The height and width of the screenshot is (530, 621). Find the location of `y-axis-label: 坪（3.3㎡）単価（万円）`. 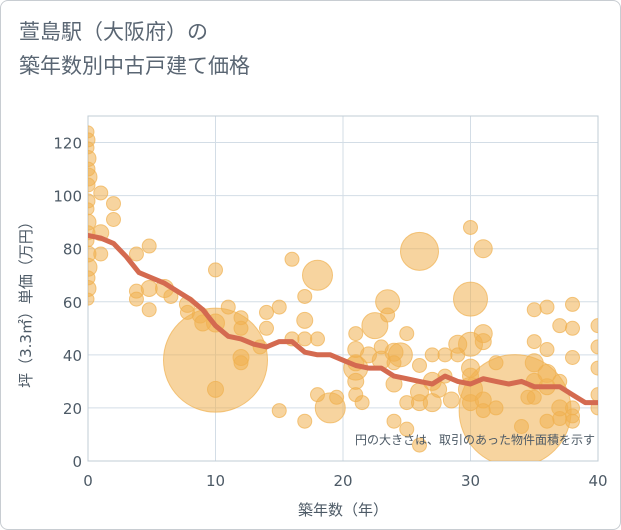

y-axis-label: 坪（3.3㎡）単価（万円） is located at coordinates (26, 301).